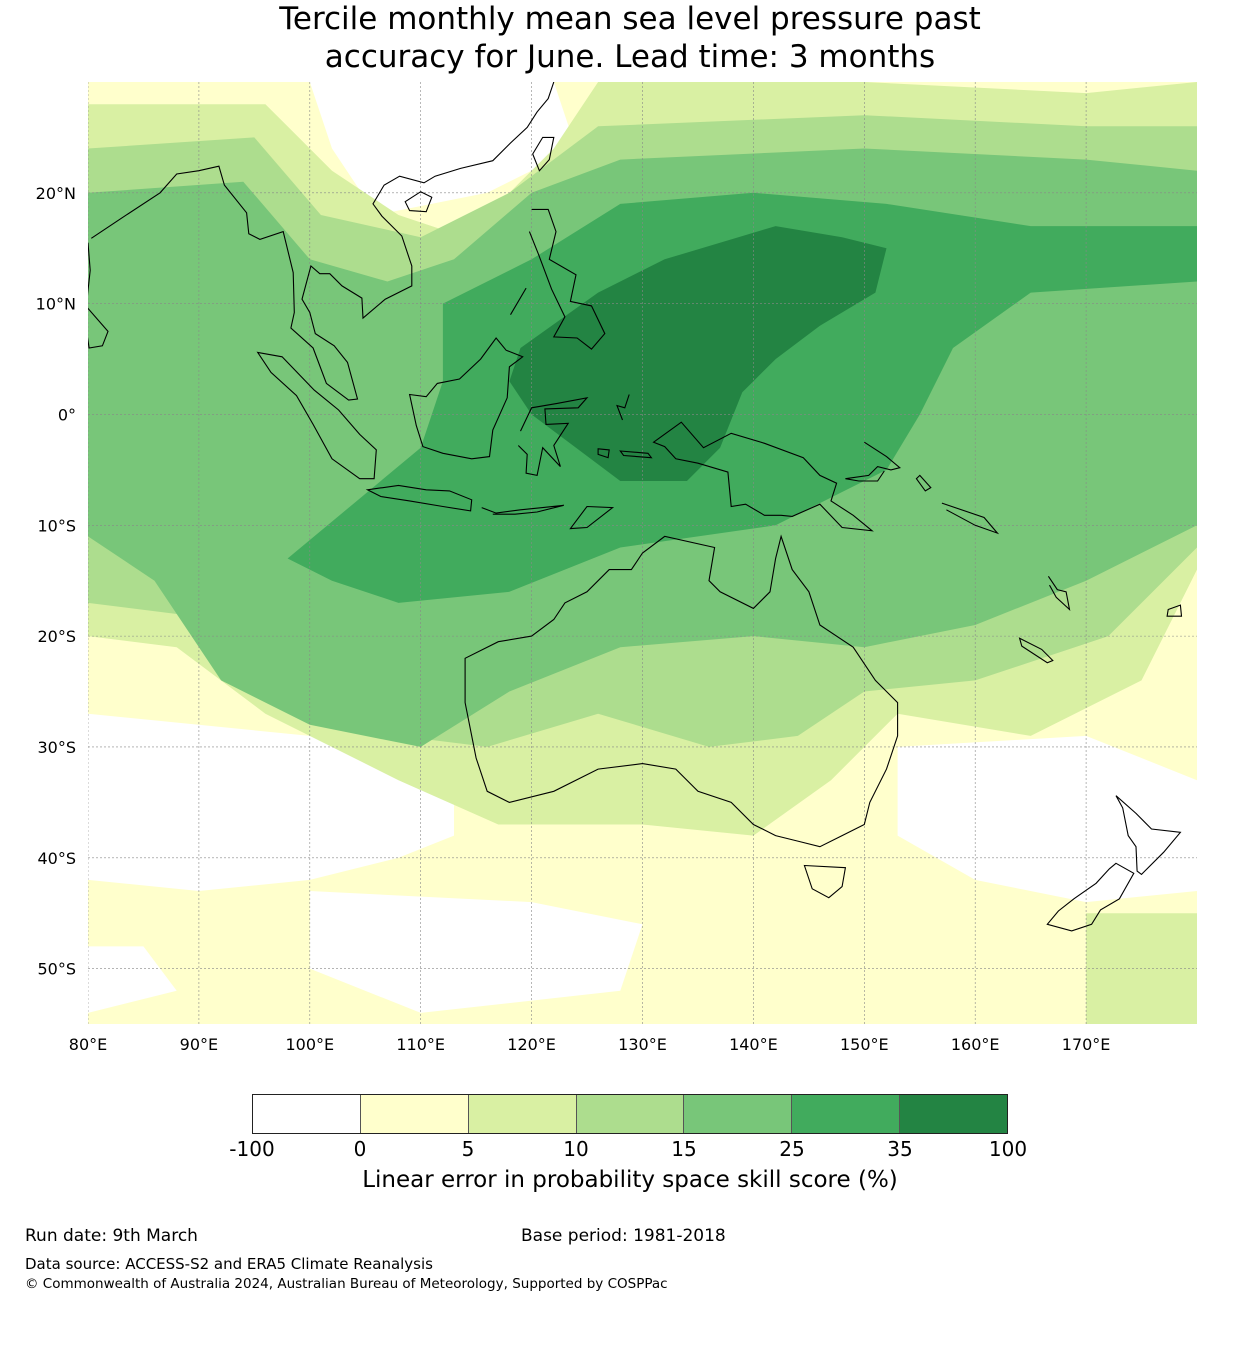 The width and height of the screenshot is (1260, 1350). What do you see at coordinates (316, 415) in the screenshot?
I see `sumatra-coastline` at bounding box center [316, 415].